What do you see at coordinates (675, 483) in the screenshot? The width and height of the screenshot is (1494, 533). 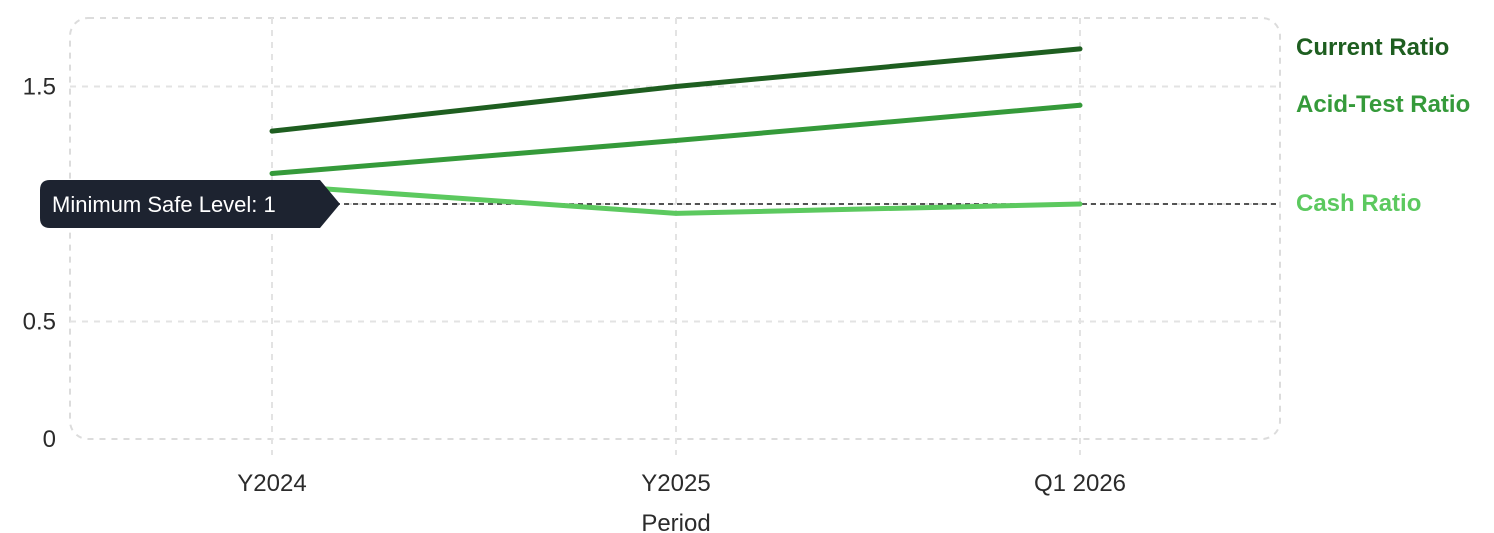 I see `x-tick-label: Y2025` at bounding box center [675, 483].